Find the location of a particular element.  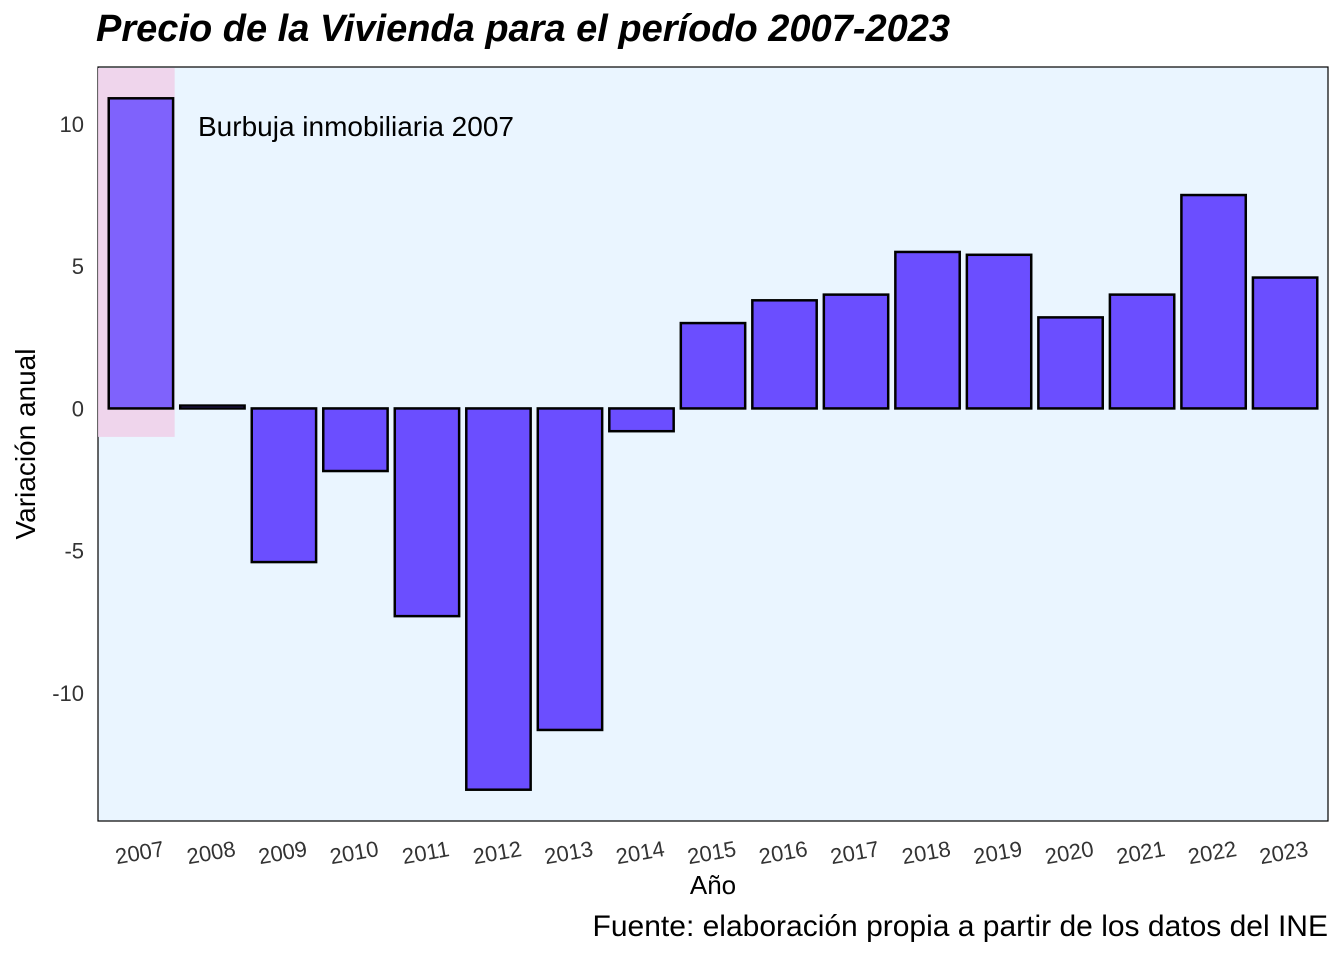

x-tick-label: 2022 is located at coordinates (1212, 852).